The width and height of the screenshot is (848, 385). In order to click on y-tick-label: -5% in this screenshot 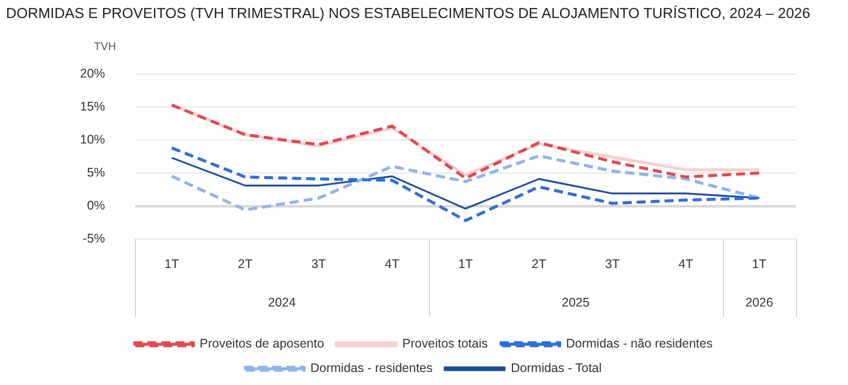, I will do `click(94, 238)`.